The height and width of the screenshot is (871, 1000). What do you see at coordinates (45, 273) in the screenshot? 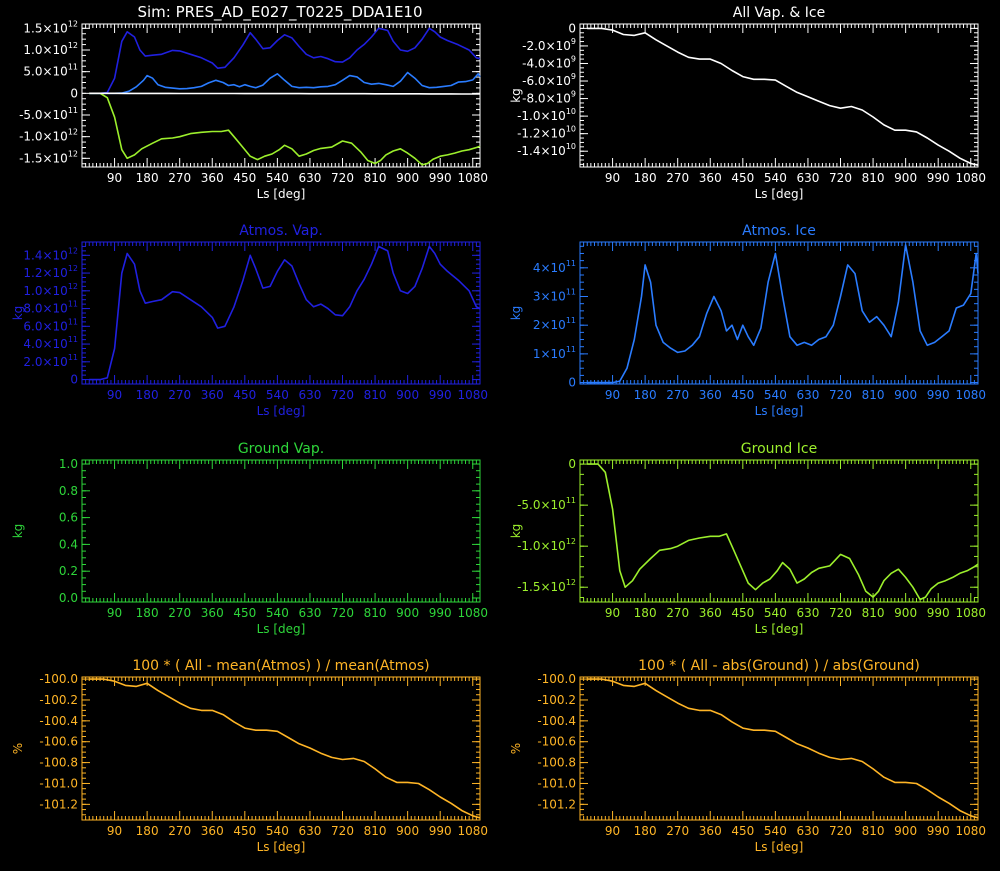
I see `y-tick-mantissa: 1.2×10` at bounding box center [45, 273].